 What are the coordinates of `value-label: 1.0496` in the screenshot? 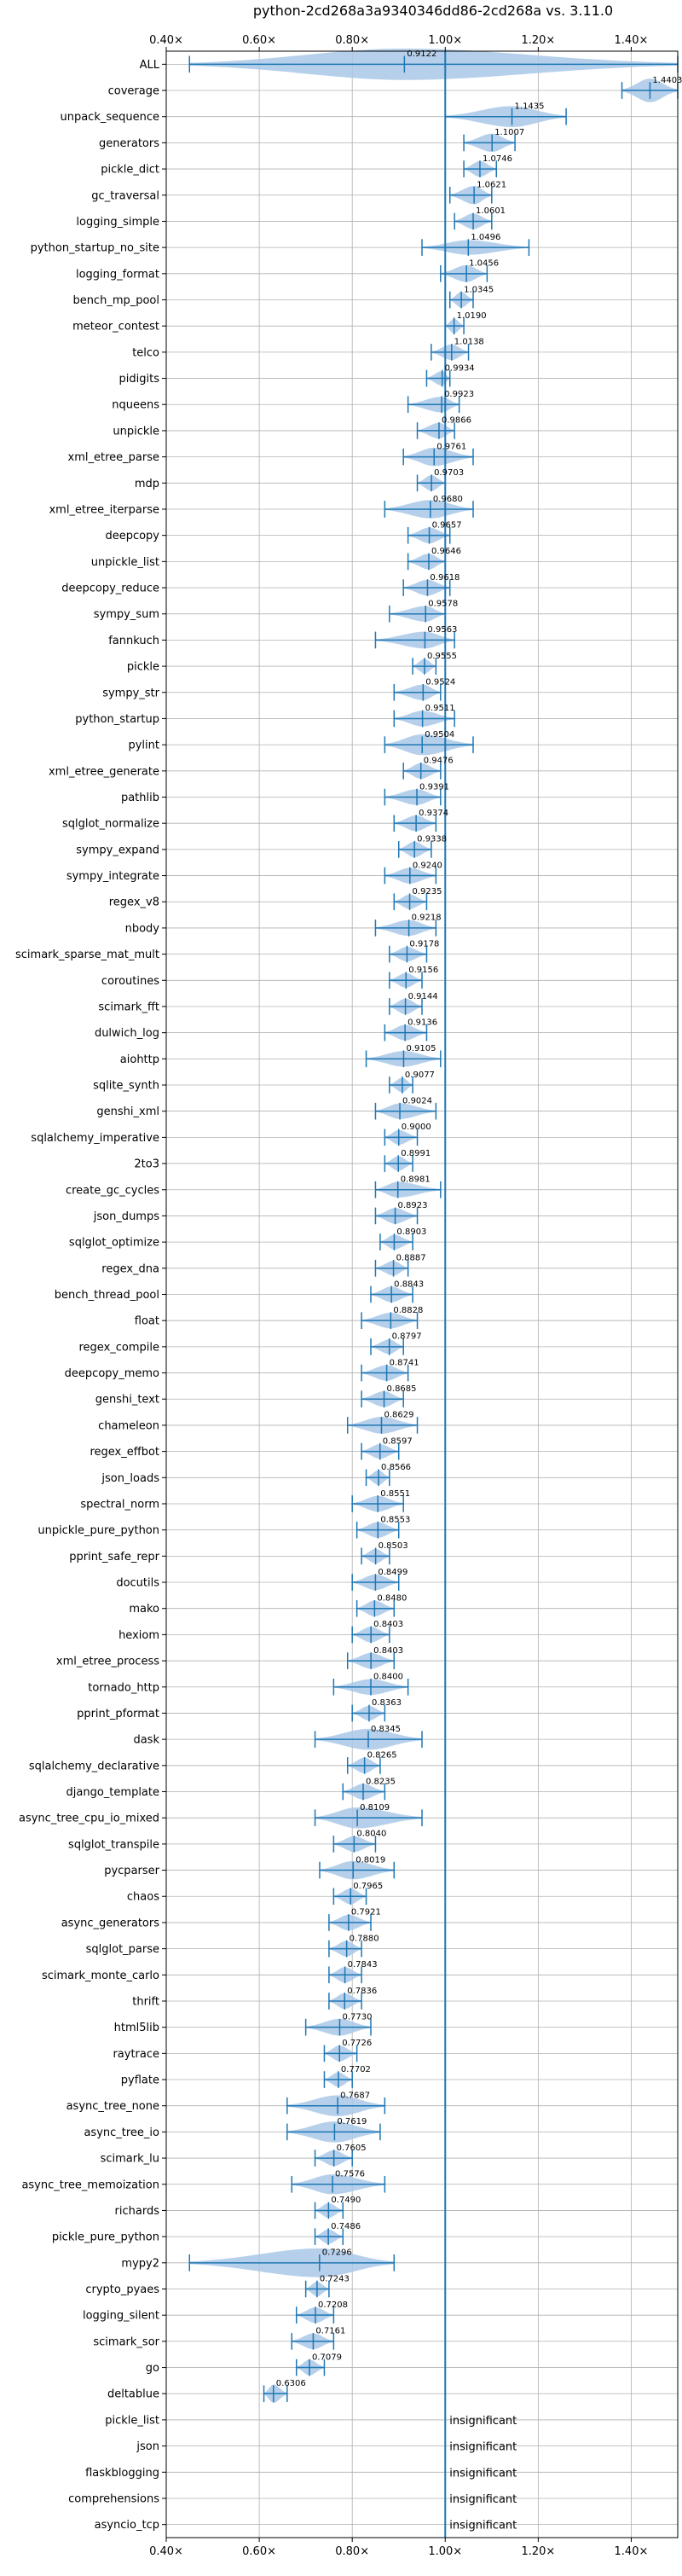 It's located at (485, 237).